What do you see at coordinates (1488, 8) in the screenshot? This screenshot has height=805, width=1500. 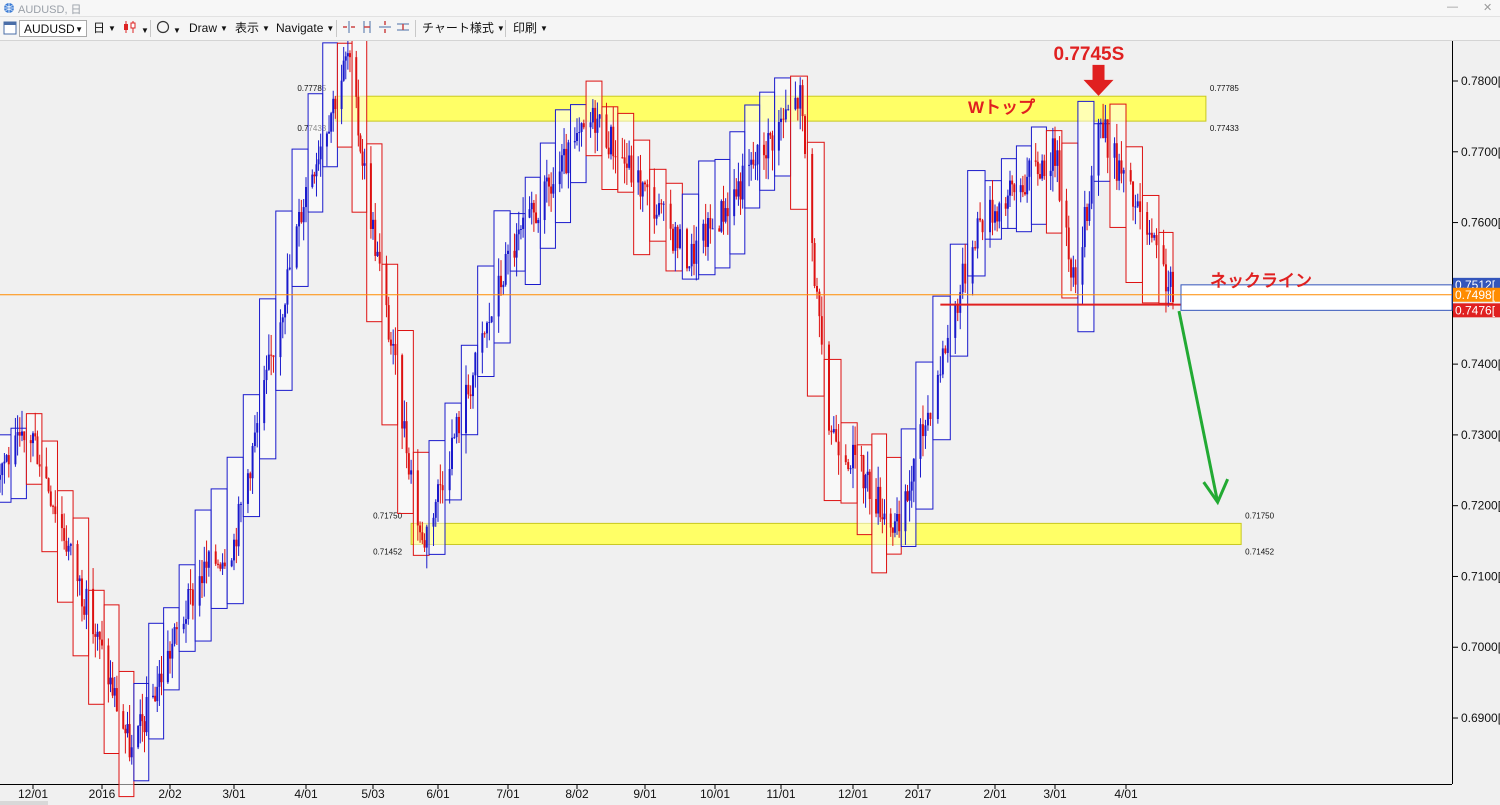 I see `close-button: ✕` at bounding box center [1488, 8].